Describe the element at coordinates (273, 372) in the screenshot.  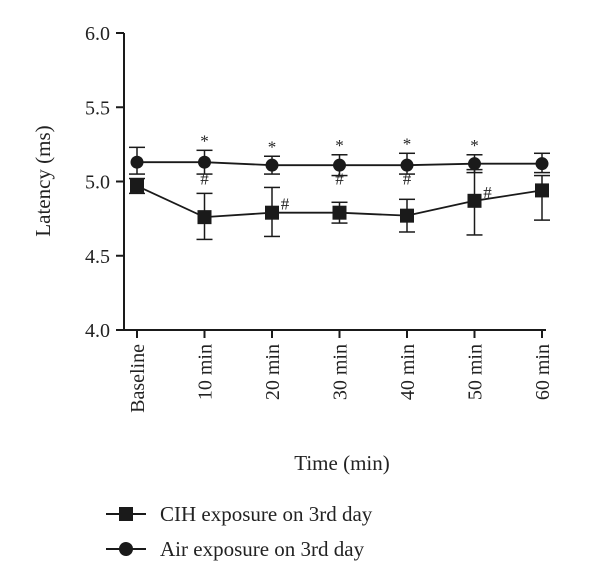
I see `x-tick-label: 20 min` at that location.